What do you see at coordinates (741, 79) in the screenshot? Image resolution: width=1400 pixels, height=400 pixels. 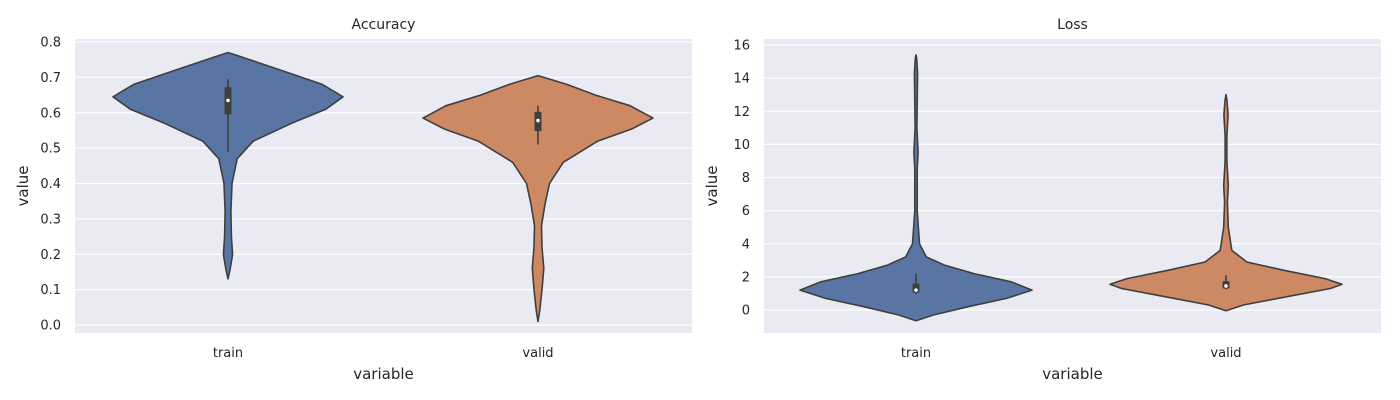 I see `y-tick-label: 14` at bounding box center [741, 79].